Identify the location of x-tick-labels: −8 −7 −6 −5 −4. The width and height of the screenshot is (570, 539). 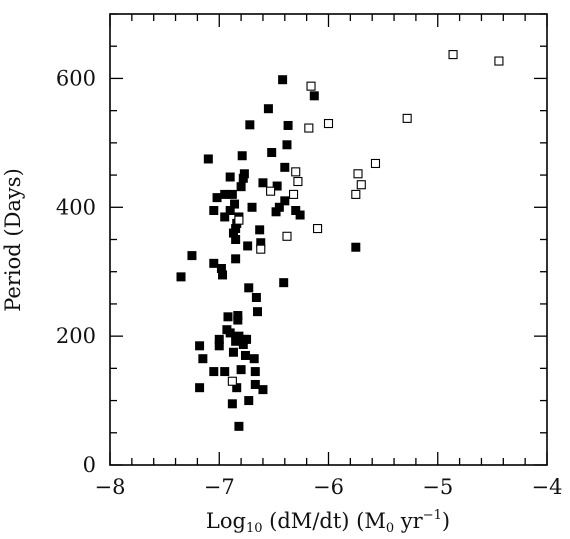
(329, 487).